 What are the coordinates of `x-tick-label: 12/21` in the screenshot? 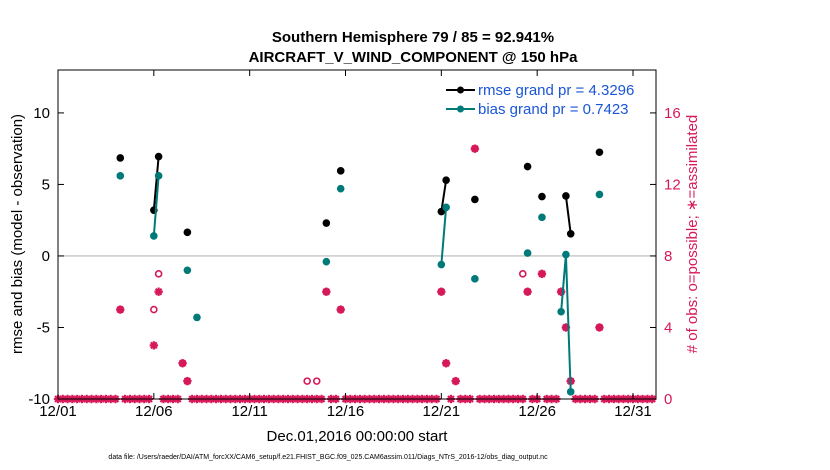 It's located at (442, 411).